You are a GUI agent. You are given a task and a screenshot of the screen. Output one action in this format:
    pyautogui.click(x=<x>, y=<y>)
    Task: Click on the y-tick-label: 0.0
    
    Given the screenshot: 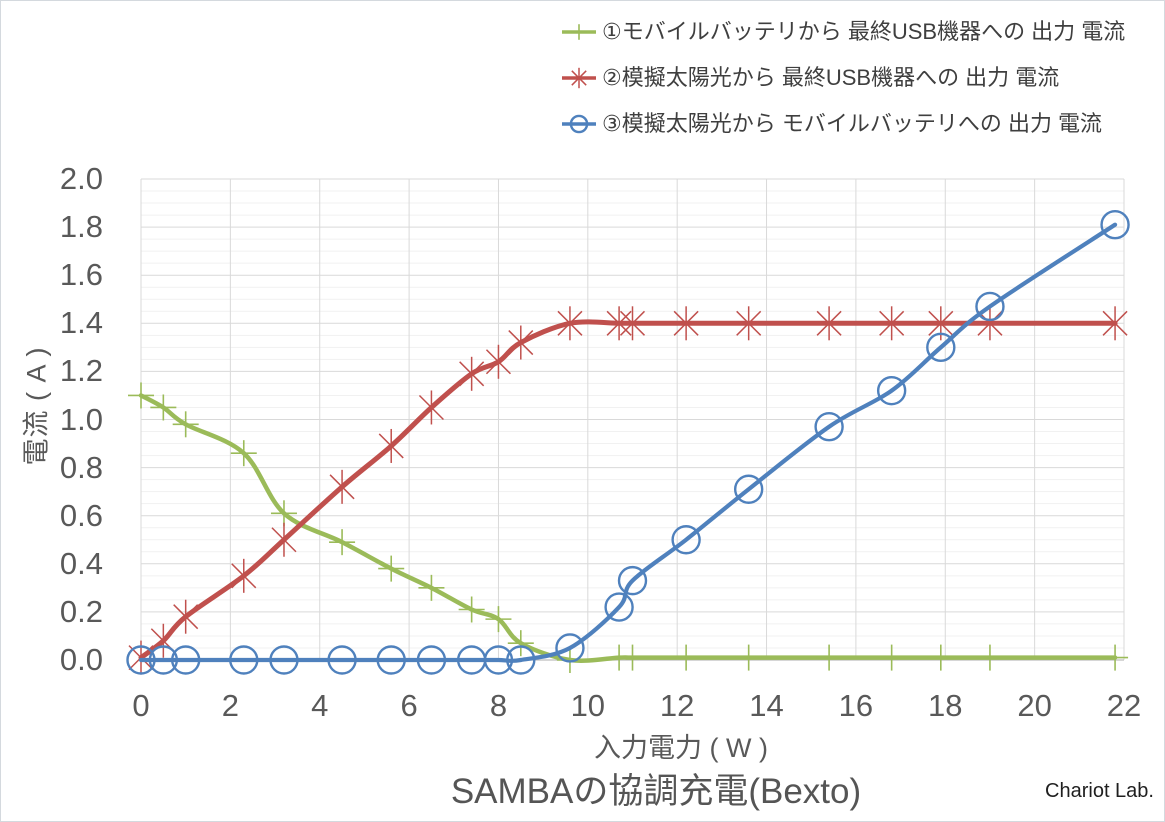 What is the action you would take?
    pyautogui.click(x=81, y=659)
    